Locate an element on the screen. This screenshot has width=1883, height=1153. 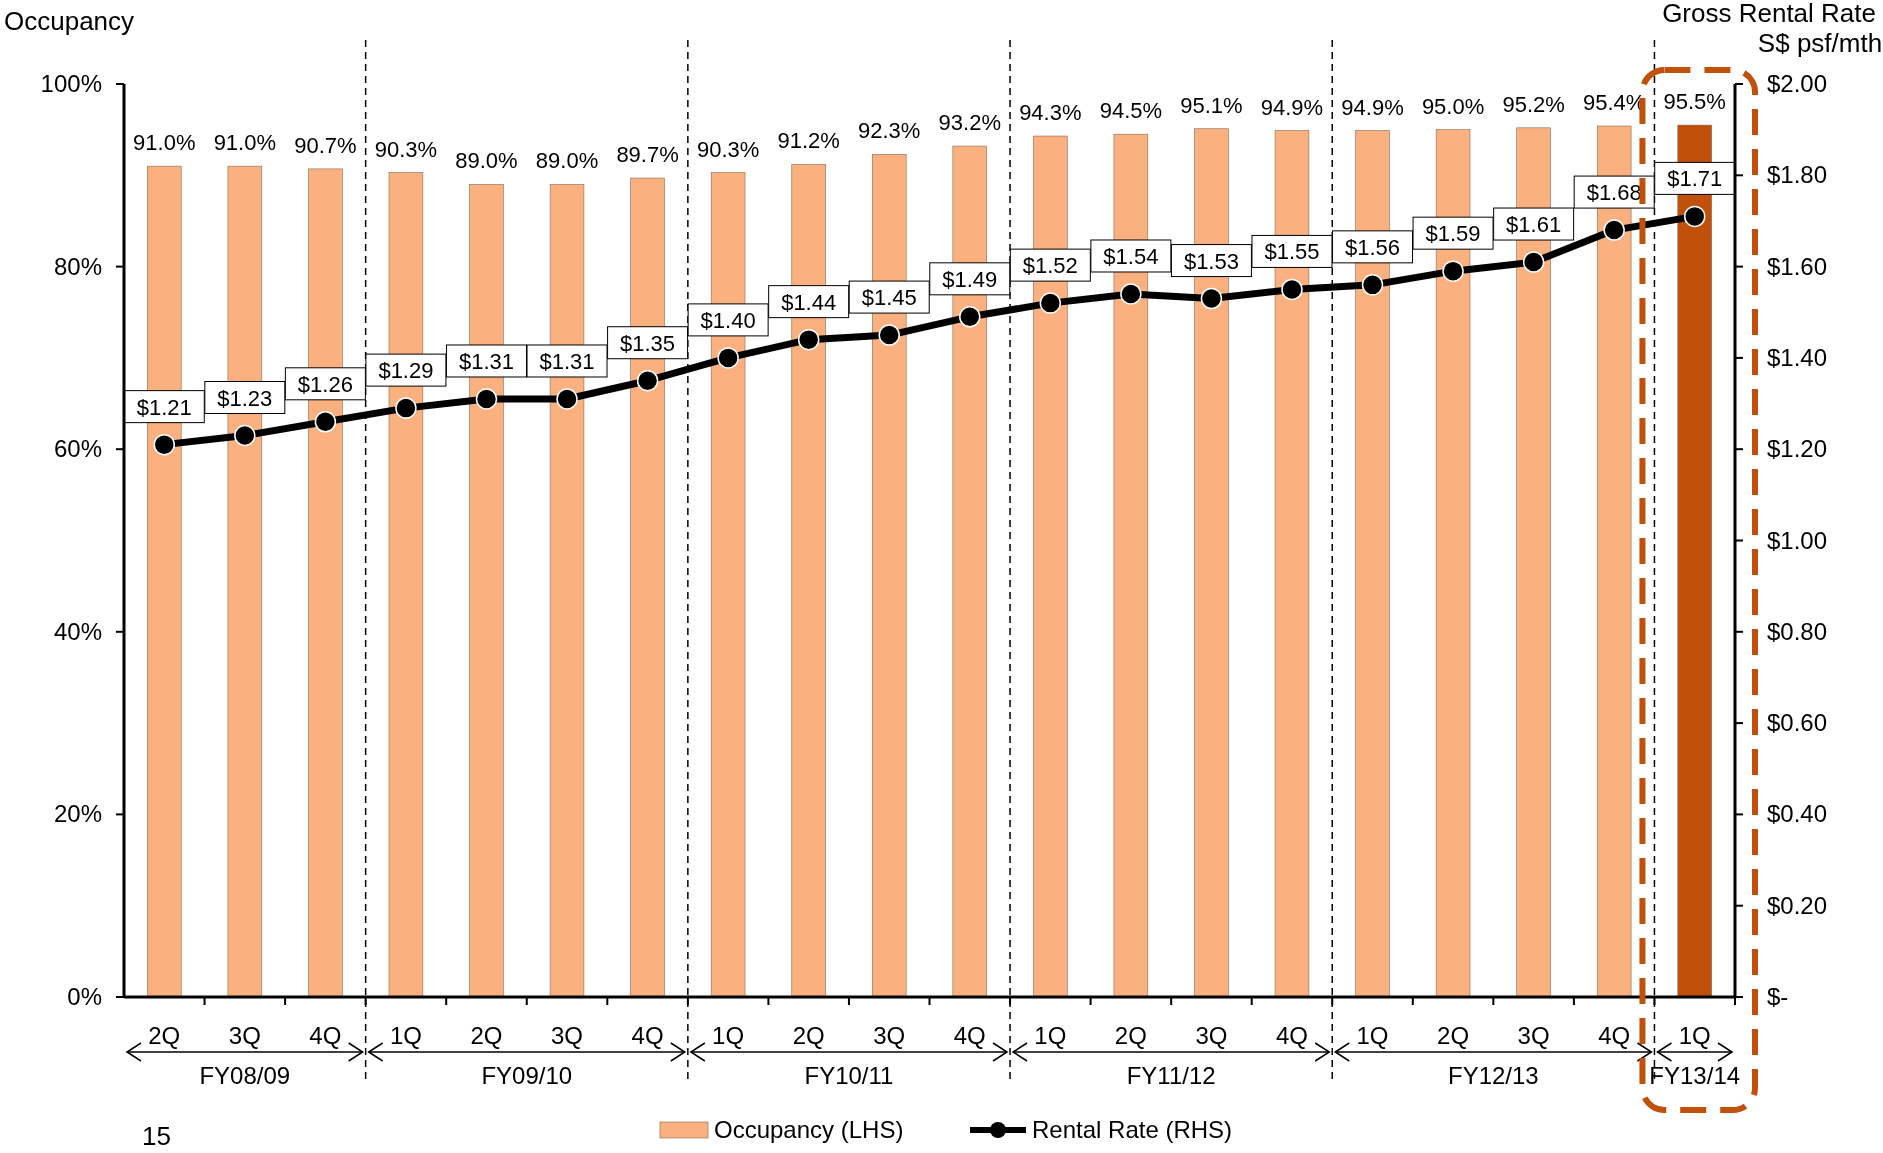
data-label: 92.3% is located at coordinates (889, 131).